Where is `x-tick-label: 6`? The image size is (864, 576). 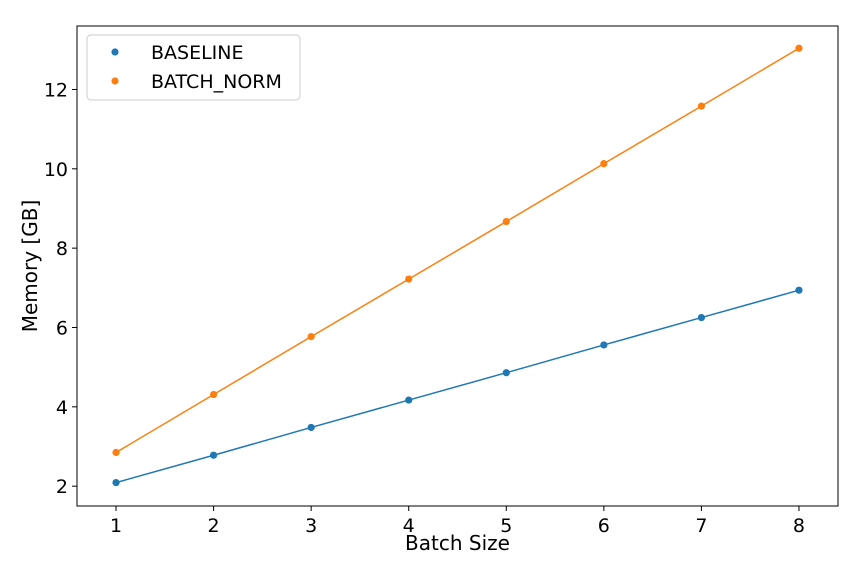
x-tick-label: 6 is located at coordinates (604, 526).